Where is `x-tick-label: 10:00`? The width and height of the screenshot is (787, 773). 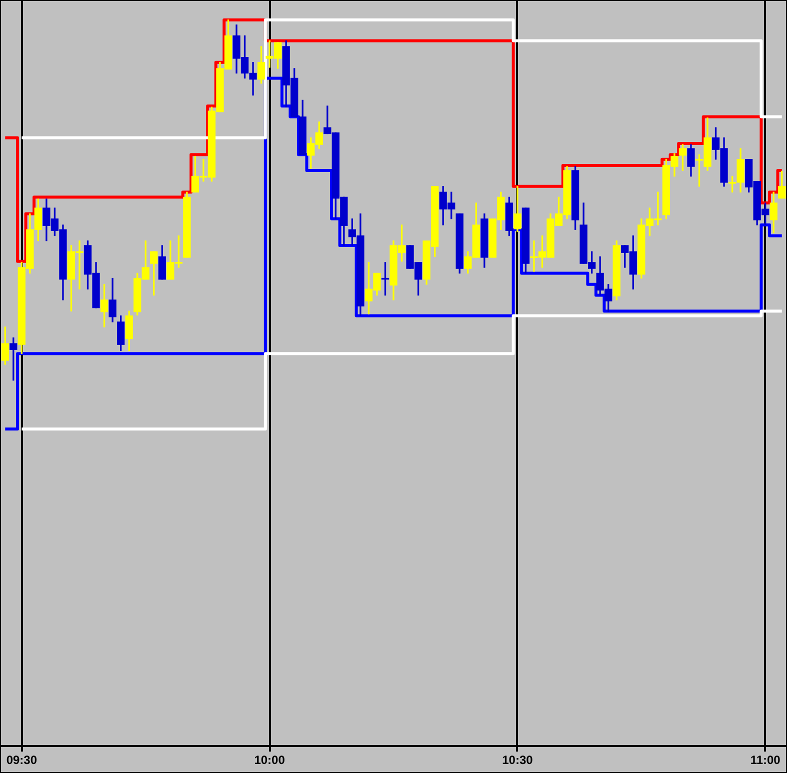
x-tick-label: 10:00 is located at coordinates (270, 760).